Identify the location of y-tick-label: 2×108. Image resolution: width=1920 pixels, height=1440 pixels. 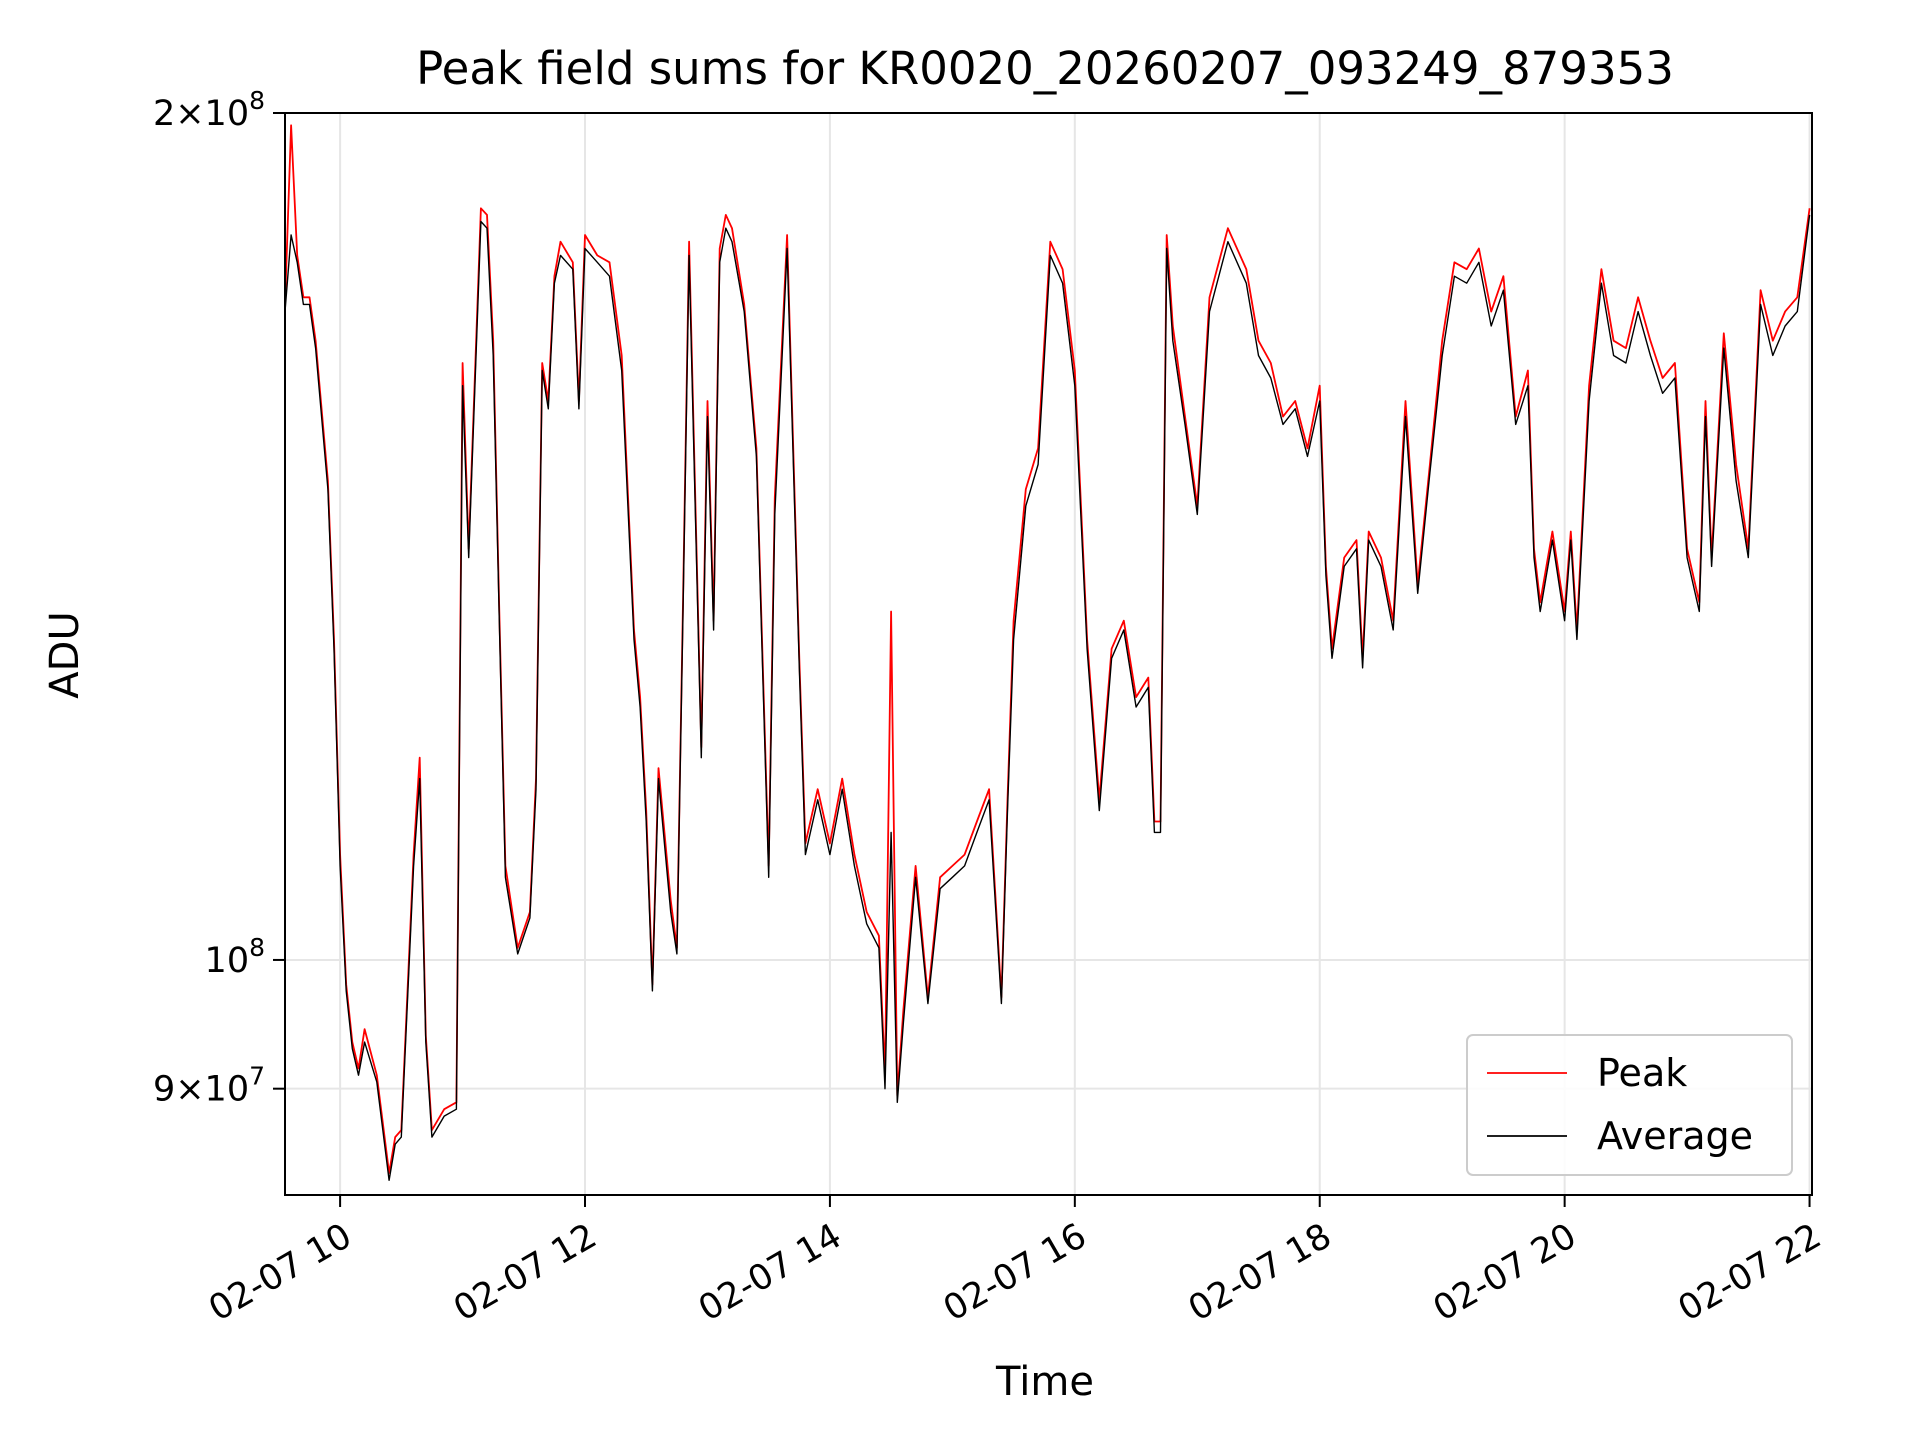
(209, 110).